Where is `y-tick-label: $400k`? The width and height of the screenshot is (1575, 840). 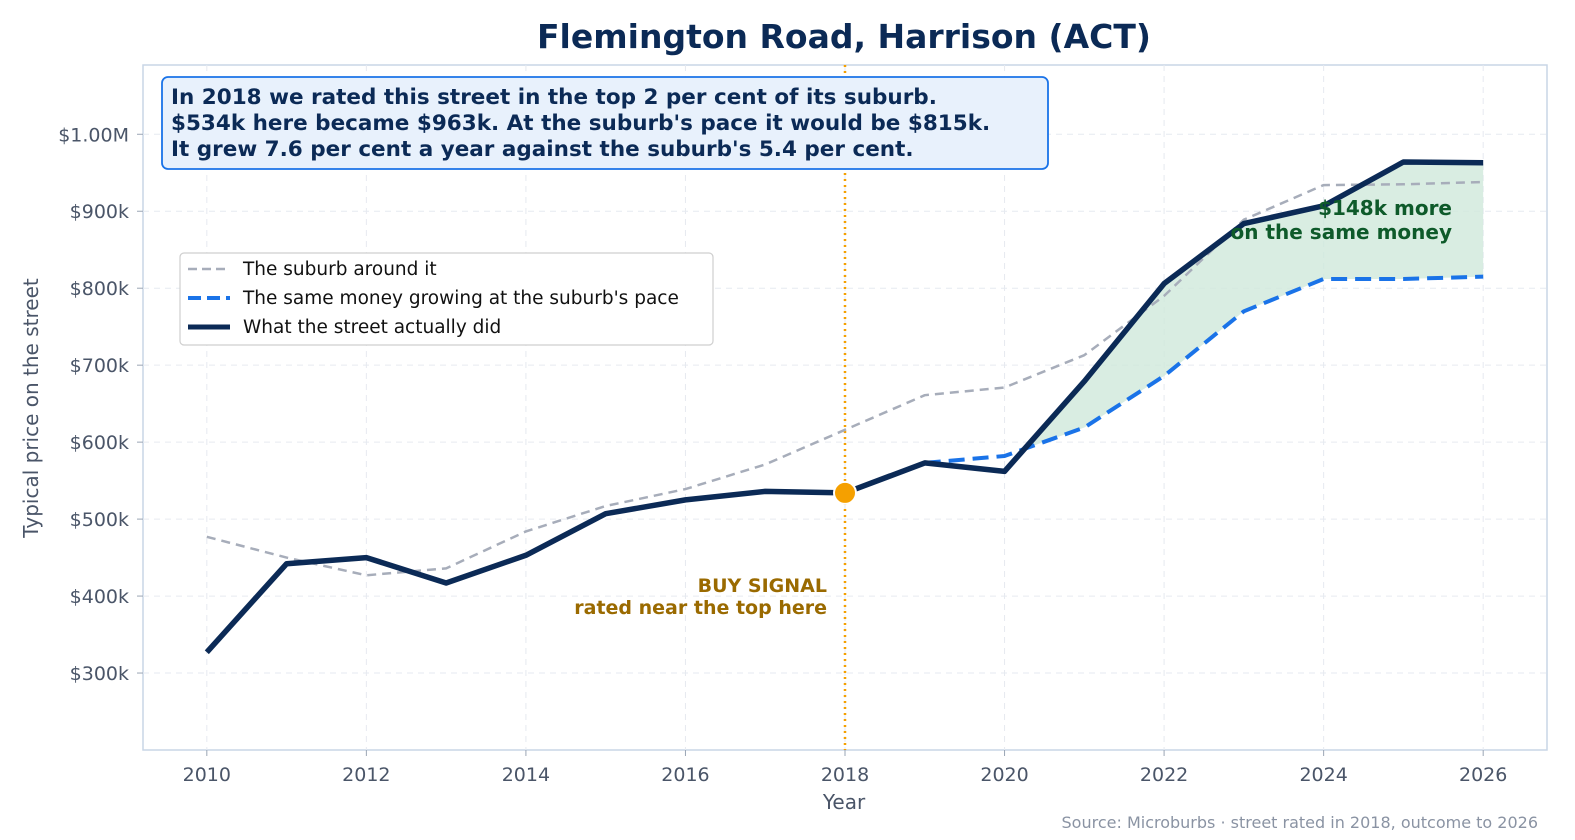
y-tick-label: $400k is located at coordinates (99, 597).